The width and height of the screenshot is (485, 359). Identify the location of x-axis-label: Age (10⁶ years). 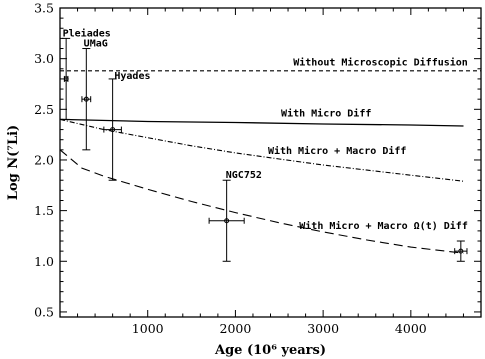
(270, 350).